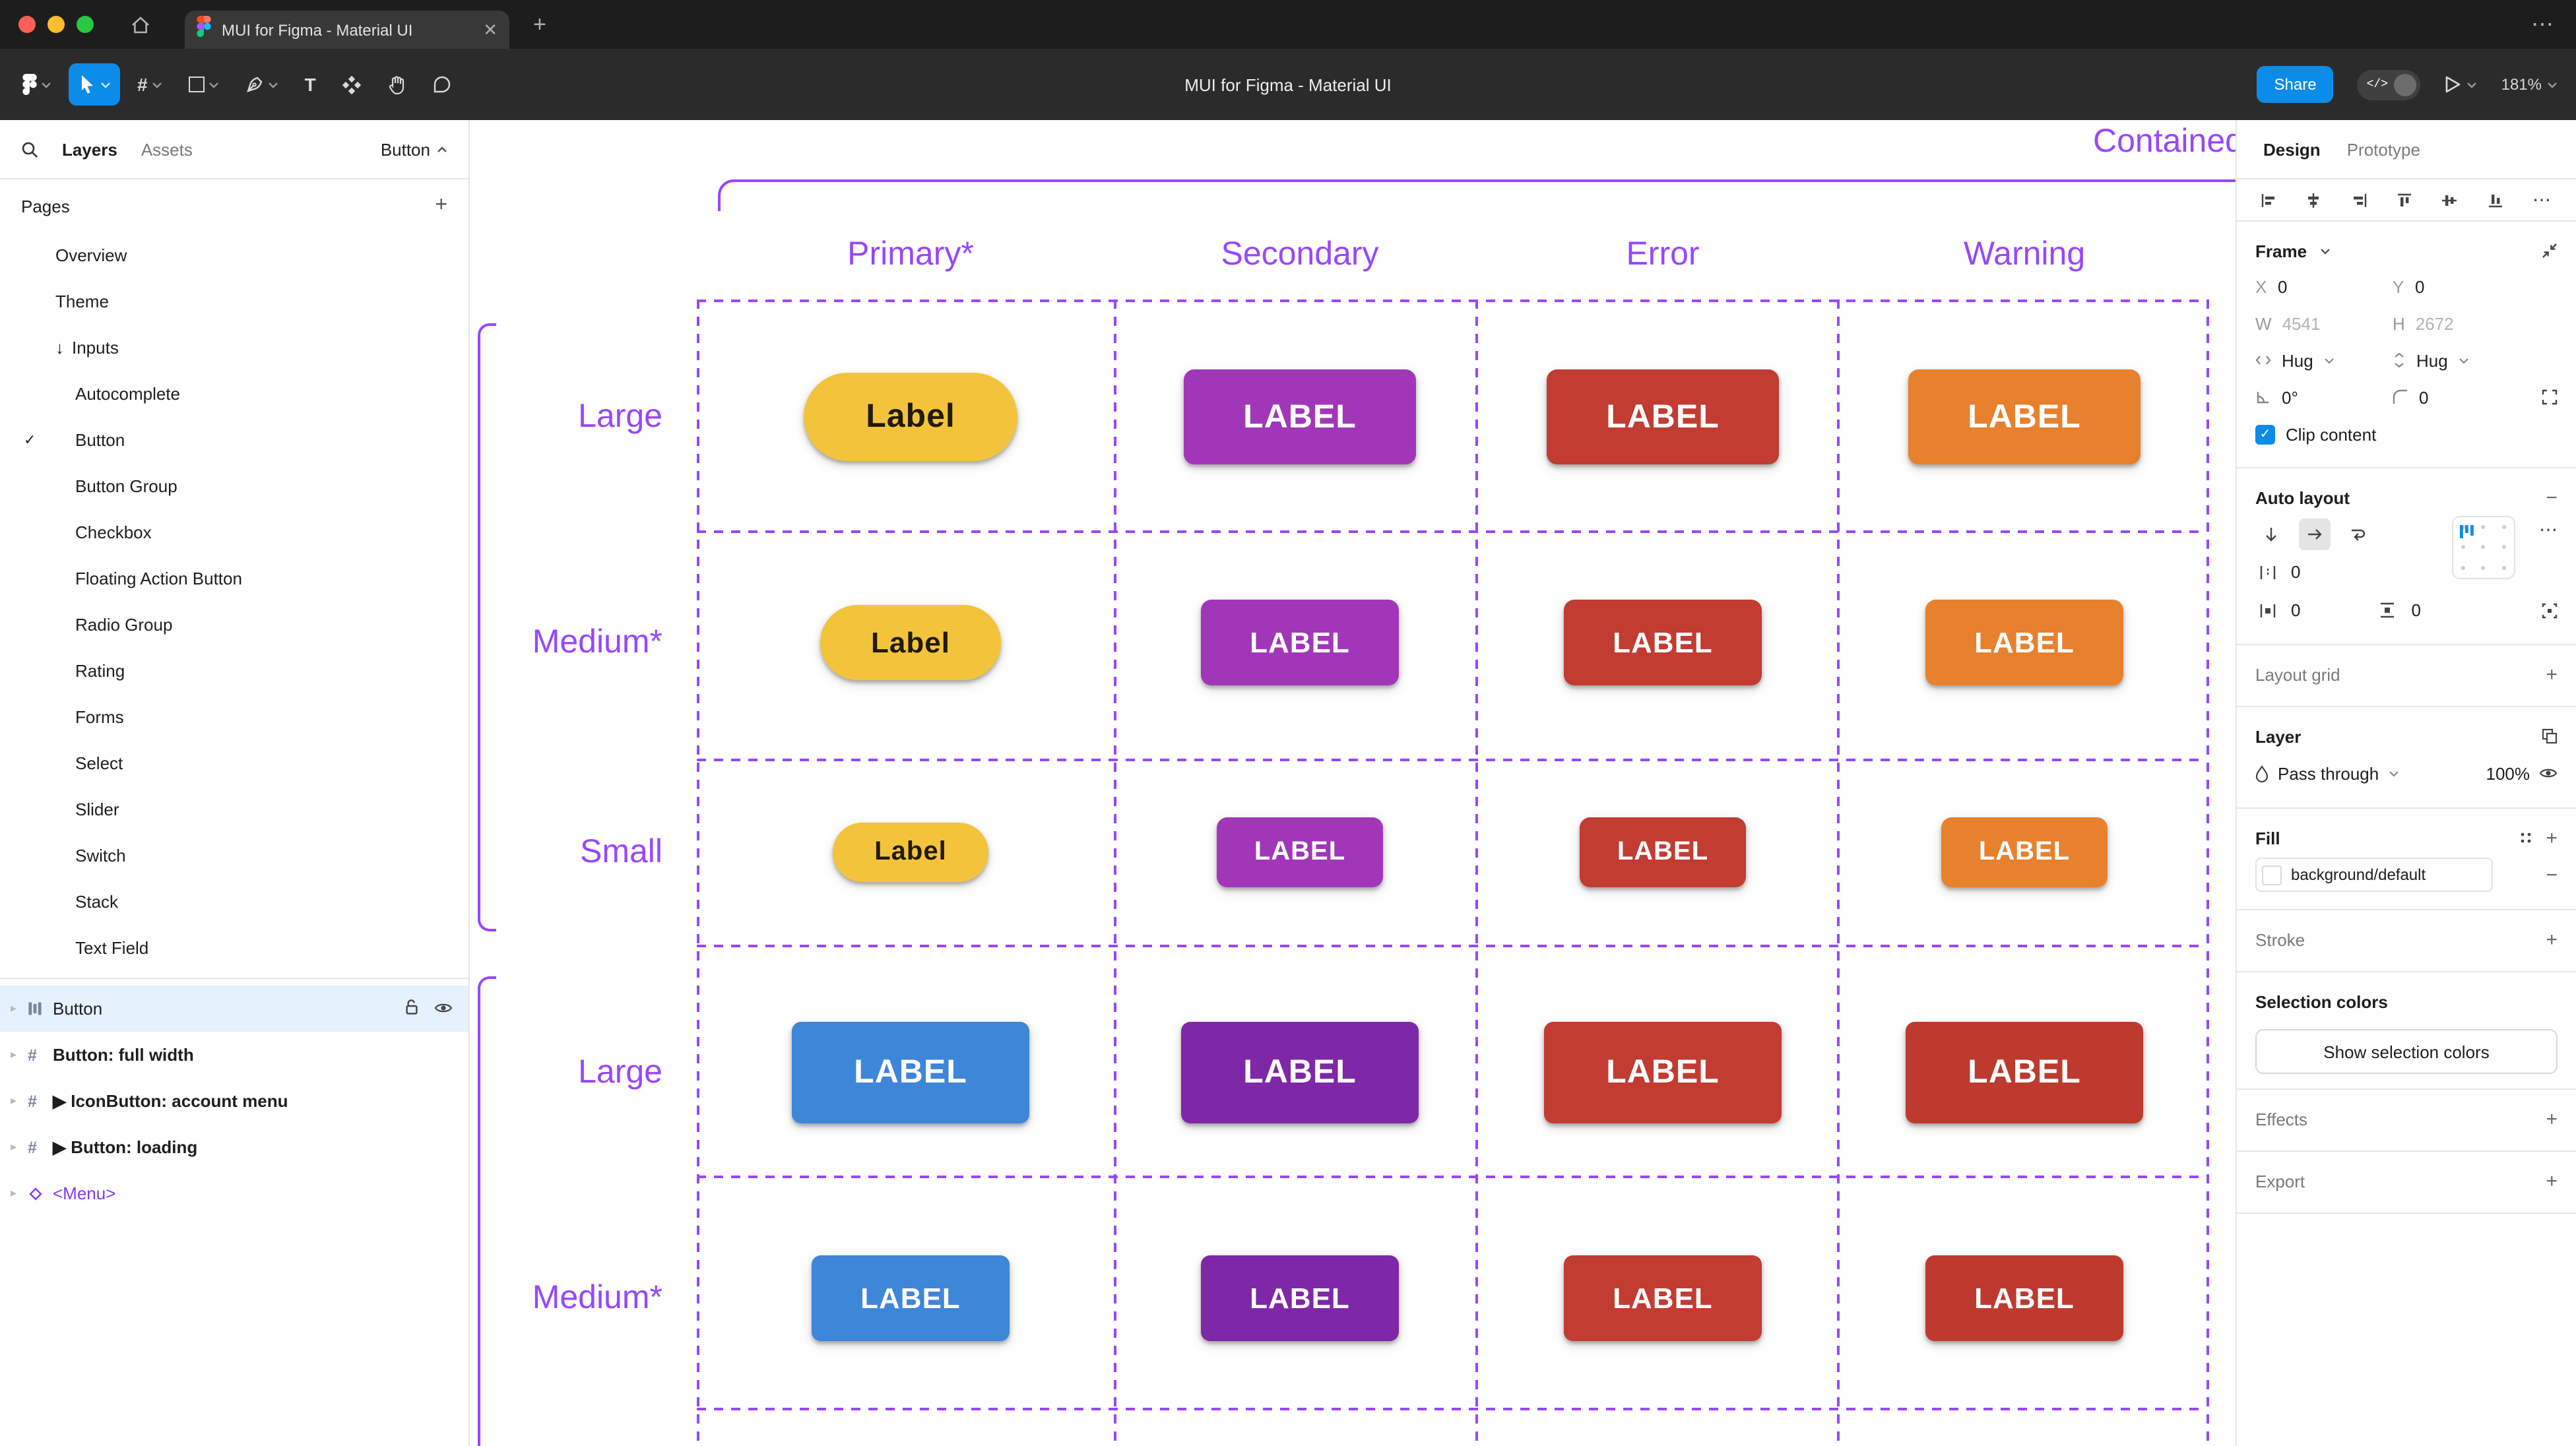 This screenshot has width=2576, height=1446. Describe the element at coordinates (2295, 84) in the screenshot. I see `share-button: Share` at that location.